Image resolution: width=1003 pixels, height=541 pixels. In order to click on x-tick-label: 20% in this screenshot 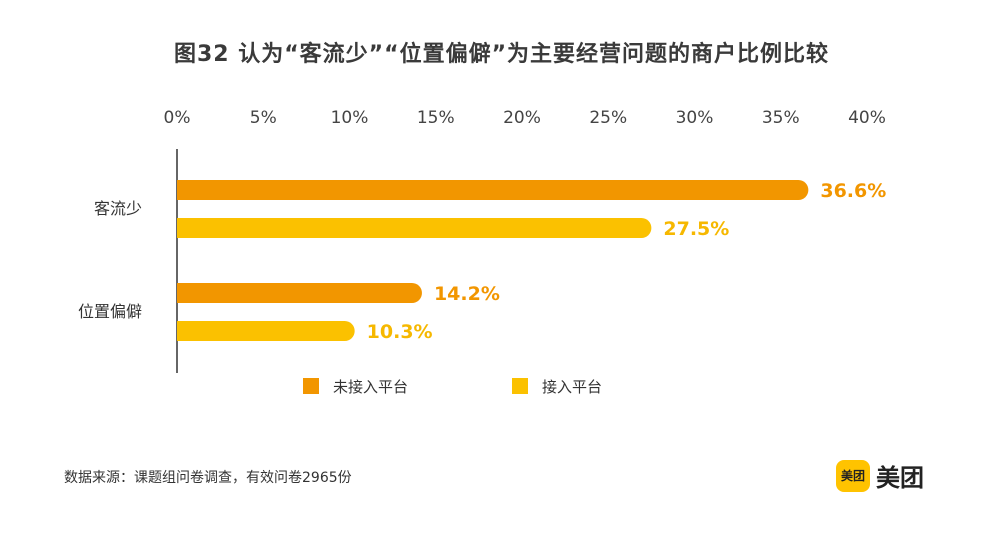, I will do `click(522, 118)`.